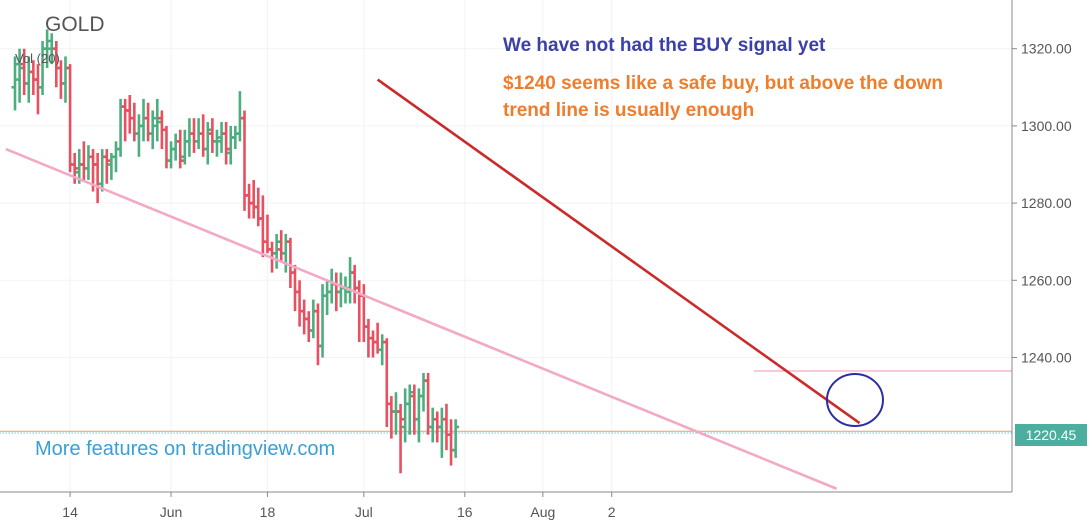  Describe the element at coordinates (854, 399) in the screenshot. I see `target-circle` at that location.